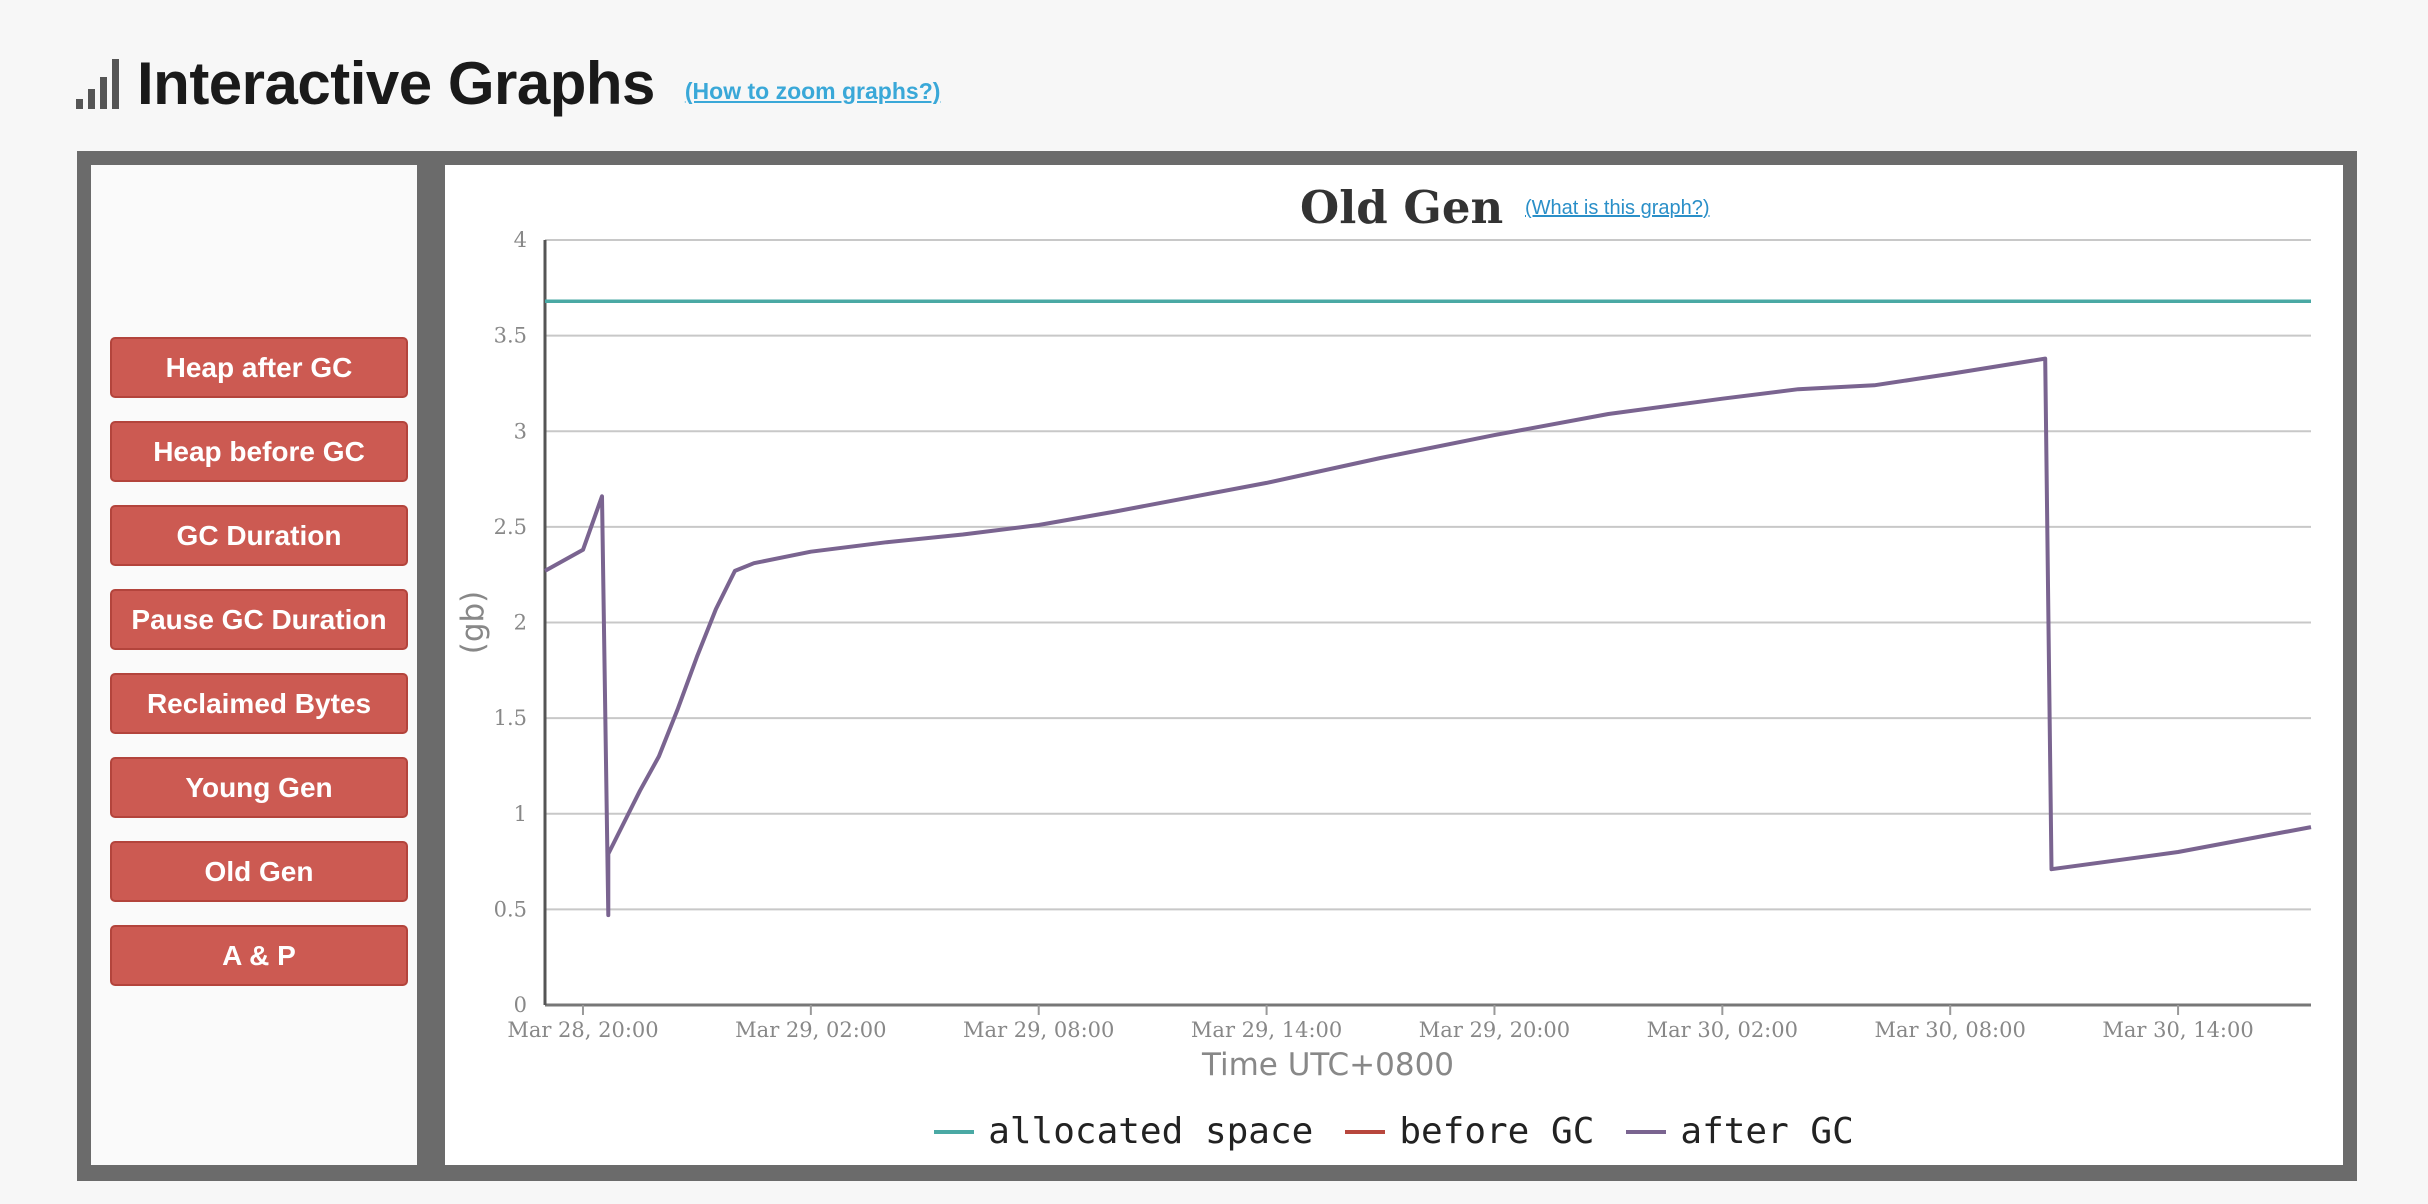  What do you see at coordinates (1151, 1131) in the screenshot?
I see `legend-label-allocated: allocated space` at bounding box center [1151, 1131].